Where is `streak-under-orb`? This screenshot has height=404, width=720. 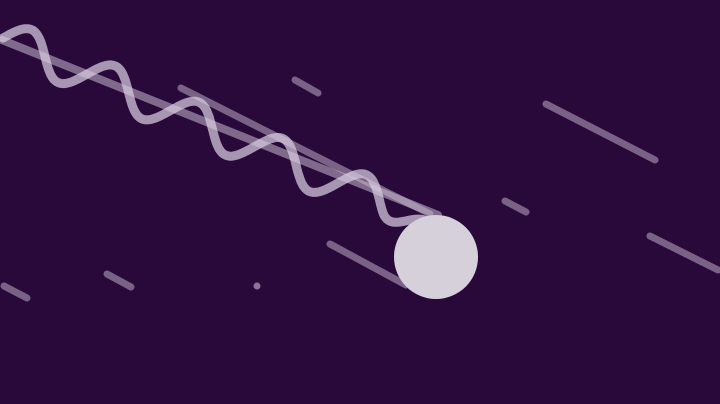
streak-under-orb is located at coordinates (368, 264).